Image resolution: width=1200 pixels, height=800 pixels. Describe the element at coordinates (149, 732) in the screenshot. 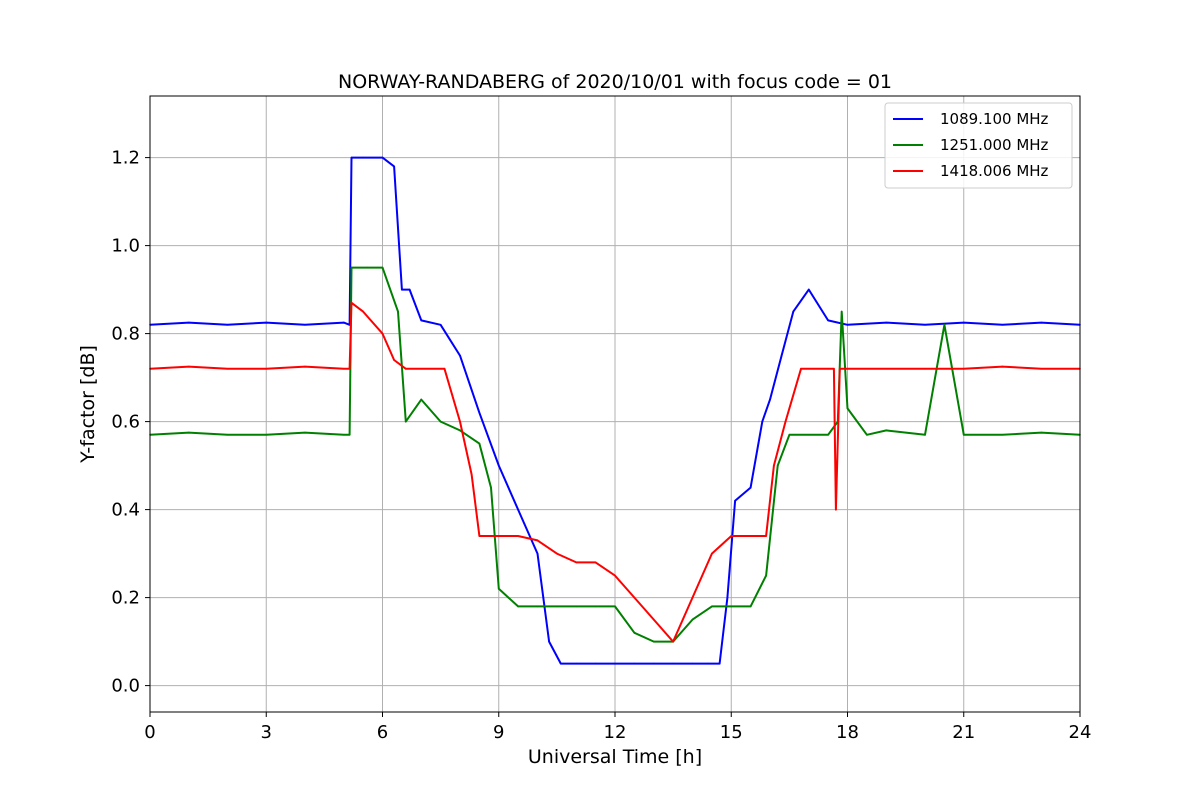

I see `x-tick-label: 0` at that location.